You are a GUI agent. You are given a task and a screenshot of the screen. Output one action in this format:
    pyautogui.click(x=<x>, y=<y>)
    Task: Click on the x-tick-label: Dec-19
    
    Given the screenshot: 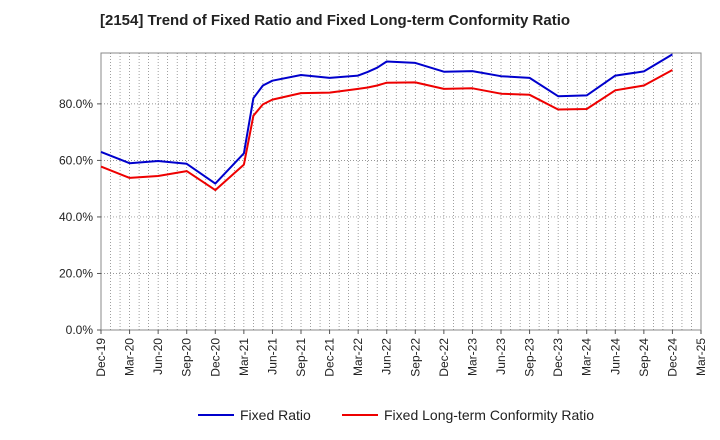 What is the action you would take?
    pyautogui.click(x=101, y=357)
    